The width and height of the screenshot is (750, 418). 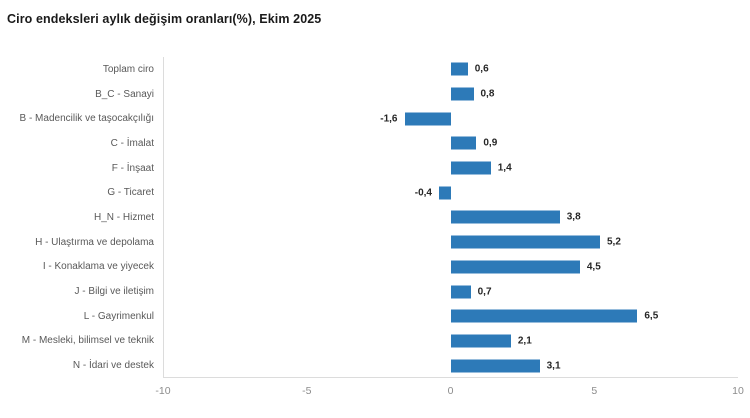 What do you see at coordinates (132, 143) in the screenshot?
I see `category-label: C - İmalat` at bounding box center [132, 143].